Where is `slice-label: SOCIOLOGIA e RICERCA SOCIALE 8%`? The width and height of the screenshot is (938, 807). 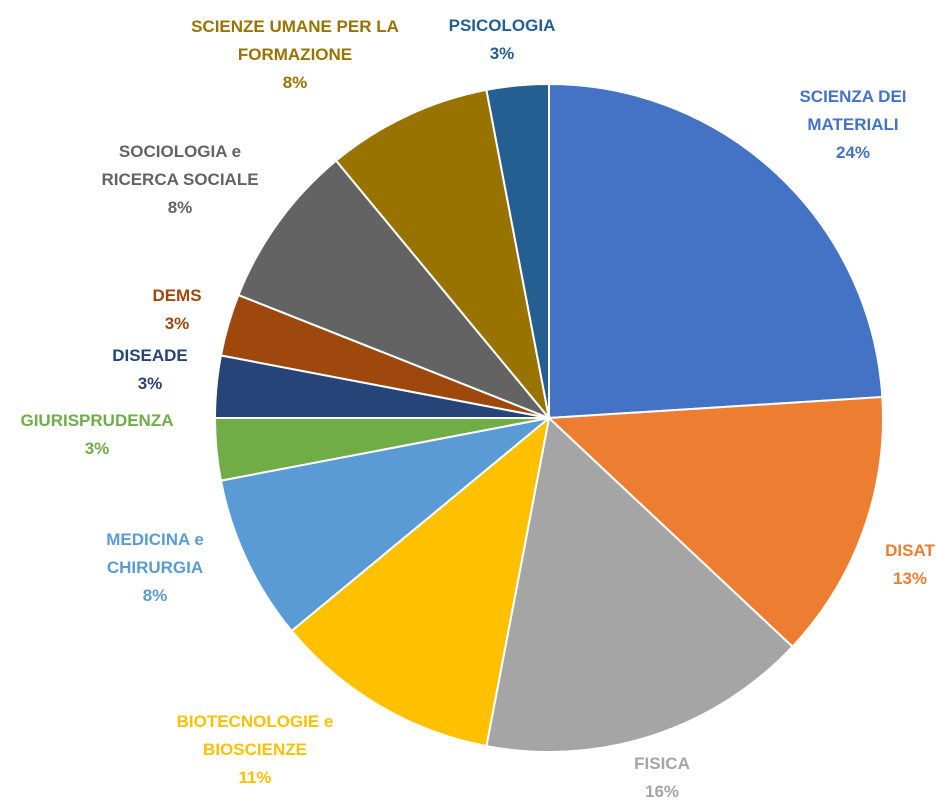 slice-label: SOCIOLOGIA e RICERCA SOCIALE 8% is located at coordinates (180, 180).